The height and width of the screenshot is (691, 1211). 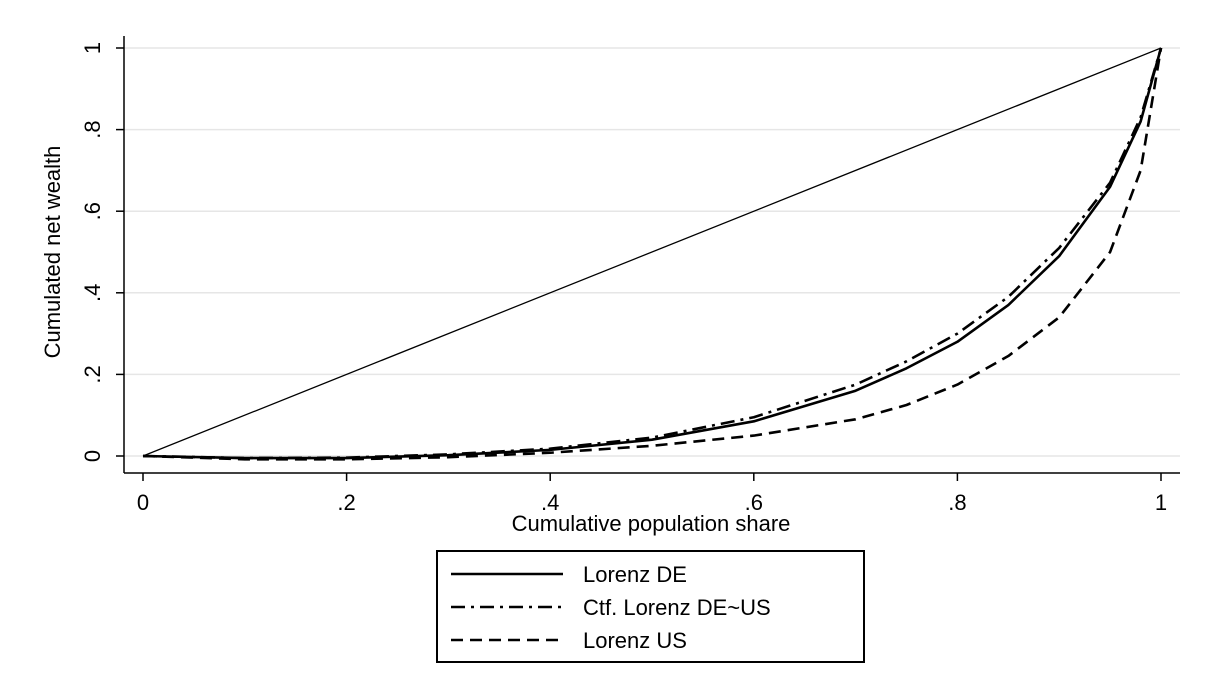 What do you see at coordinates (92, 374) in the screenshot?
I see `y-tick-label: .2` at bounding box center [92, 374].